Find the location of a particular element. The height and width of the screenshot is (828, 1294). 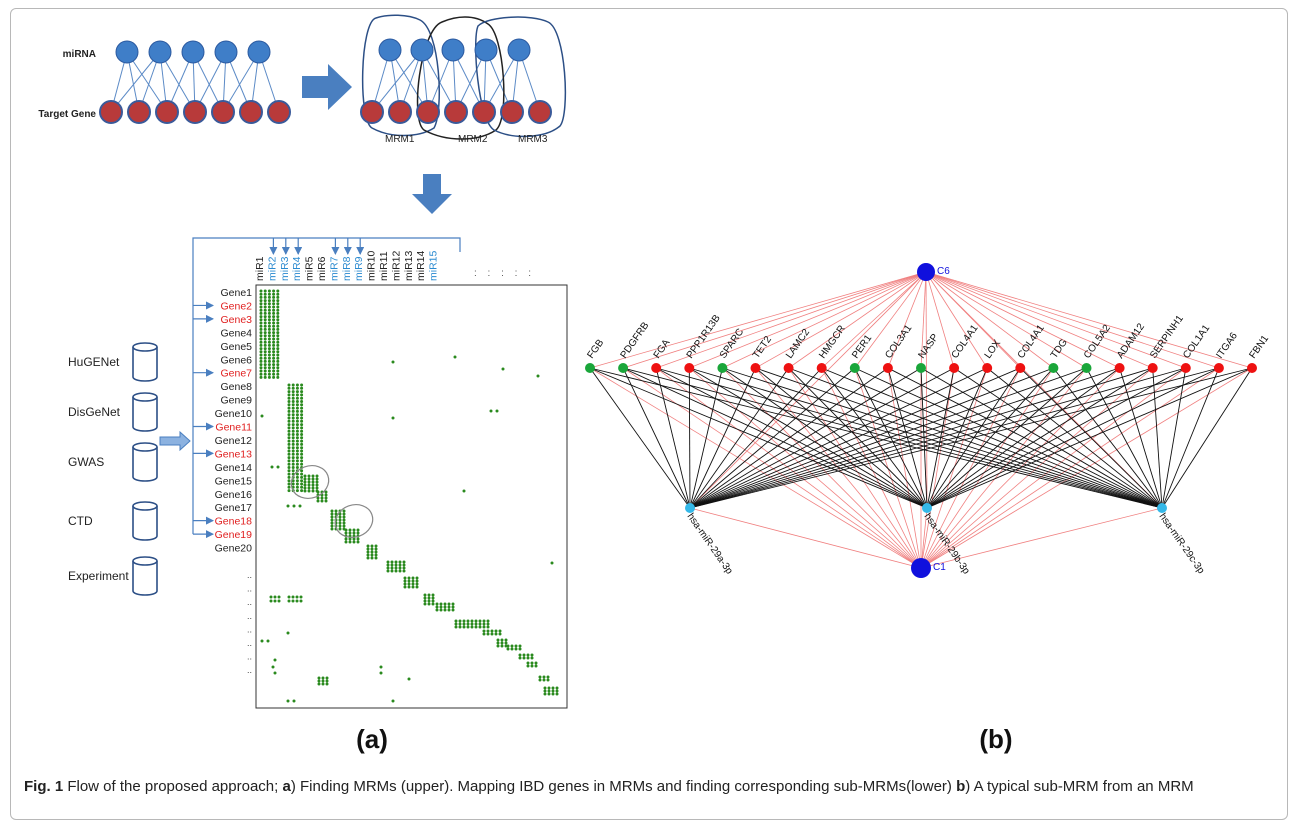

database-list: HuGENet DisGeNet GWAS CTD Experiment is located at coordinates (113, 469).